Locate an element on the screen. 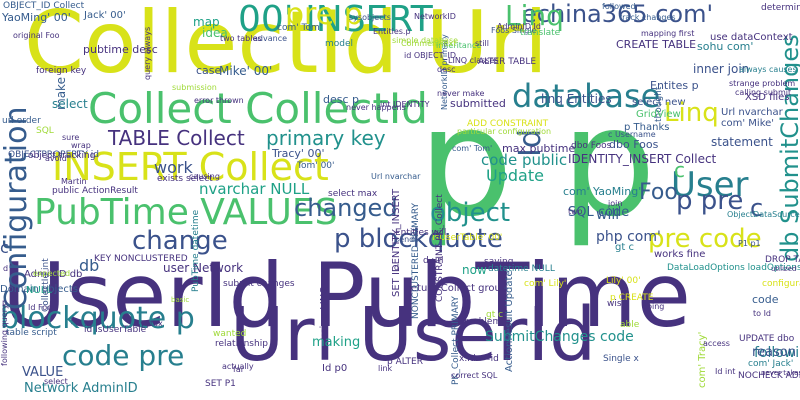  cloud-word: simple database is located at coordinates (425, 40).